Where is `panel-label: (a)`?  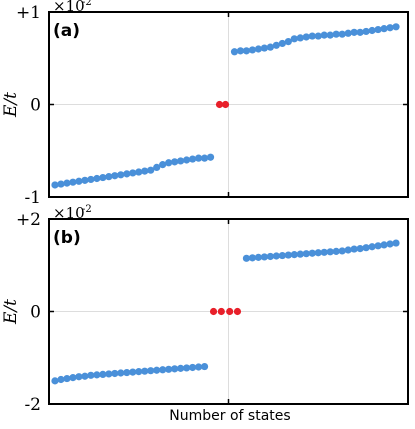
panel-label: (a) is located at coordinates (66, 31).